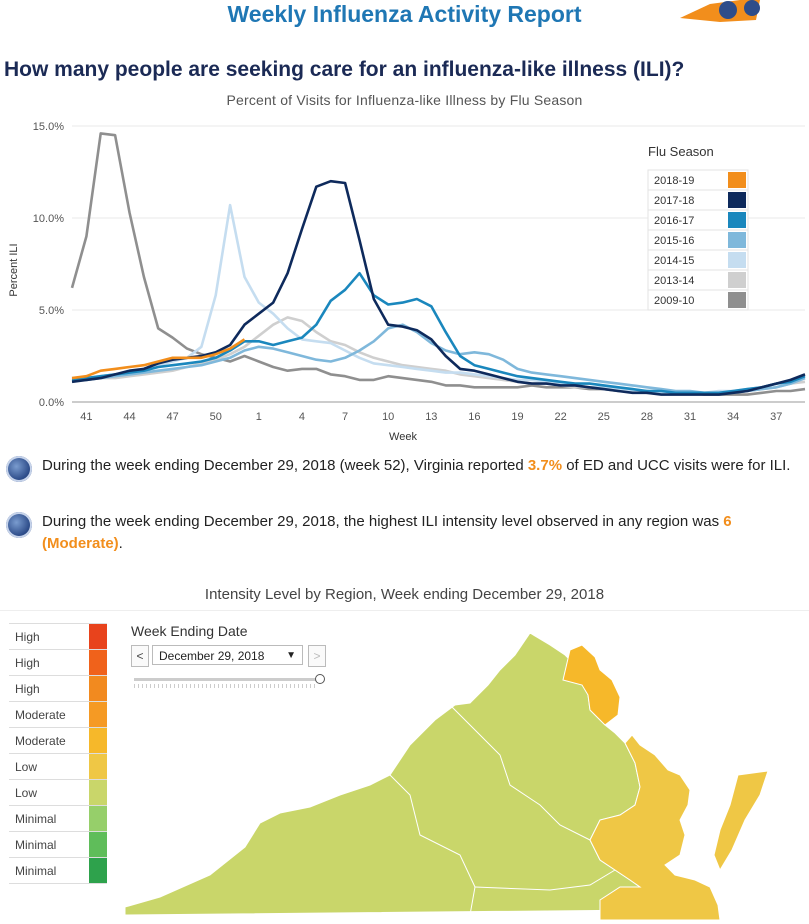  I want to click on x-tick-label: 44, so click(129, 417).